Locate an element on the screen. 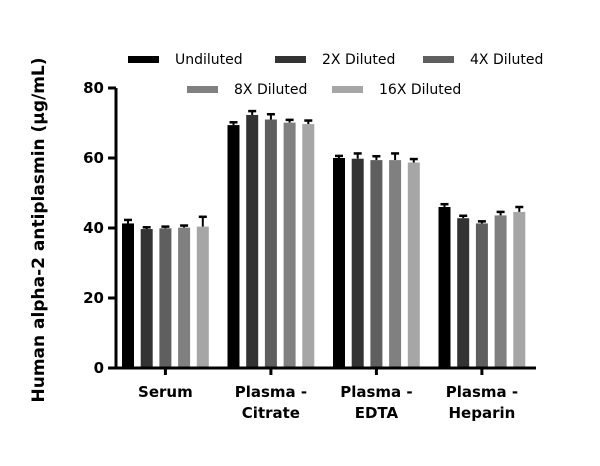  y-axis: 0 20 40 60 80 is located at coordinates (100, 228).